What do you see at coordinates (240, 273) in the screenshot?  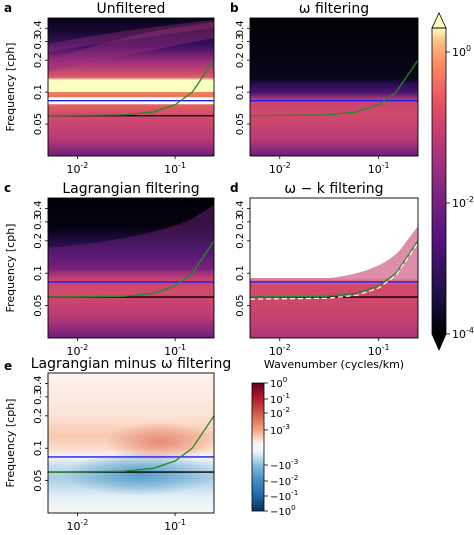 I see `panel-d-ytick-label: 0.1` at bounding box center [240, 273].